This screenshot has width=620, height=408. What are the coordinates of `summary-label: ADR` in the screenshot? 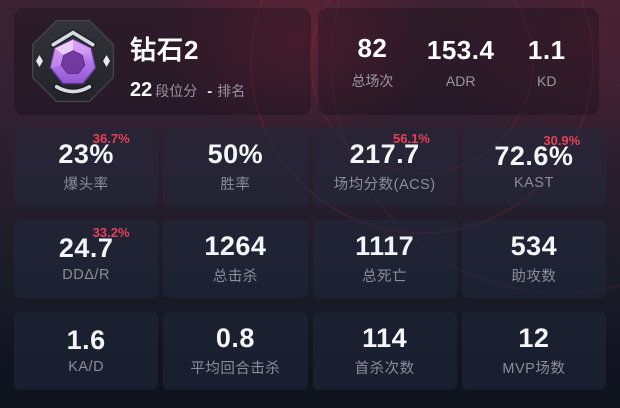 It's located at (460, 80).